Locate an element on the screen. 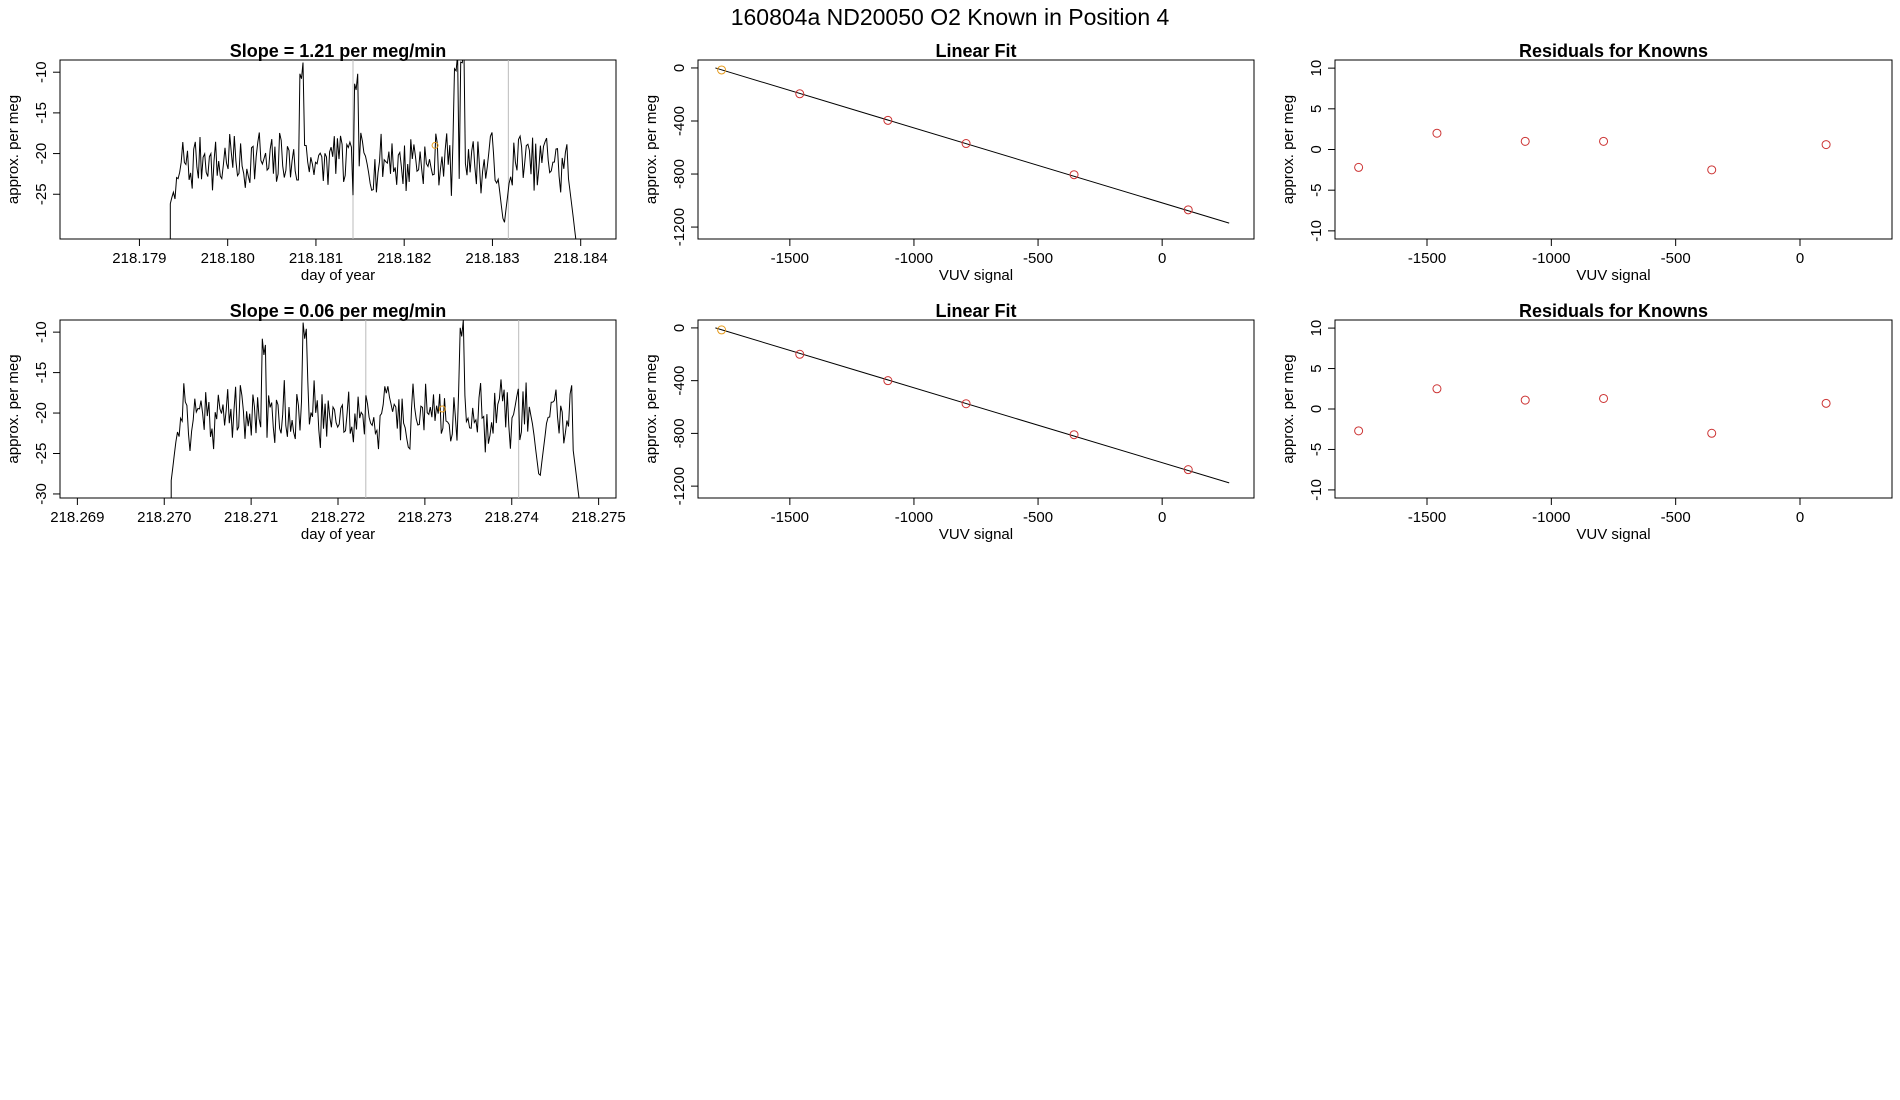 This screenshot has height=1100, width=1900. x-tick-label: 218.269 is located at coordinates (77, 517).